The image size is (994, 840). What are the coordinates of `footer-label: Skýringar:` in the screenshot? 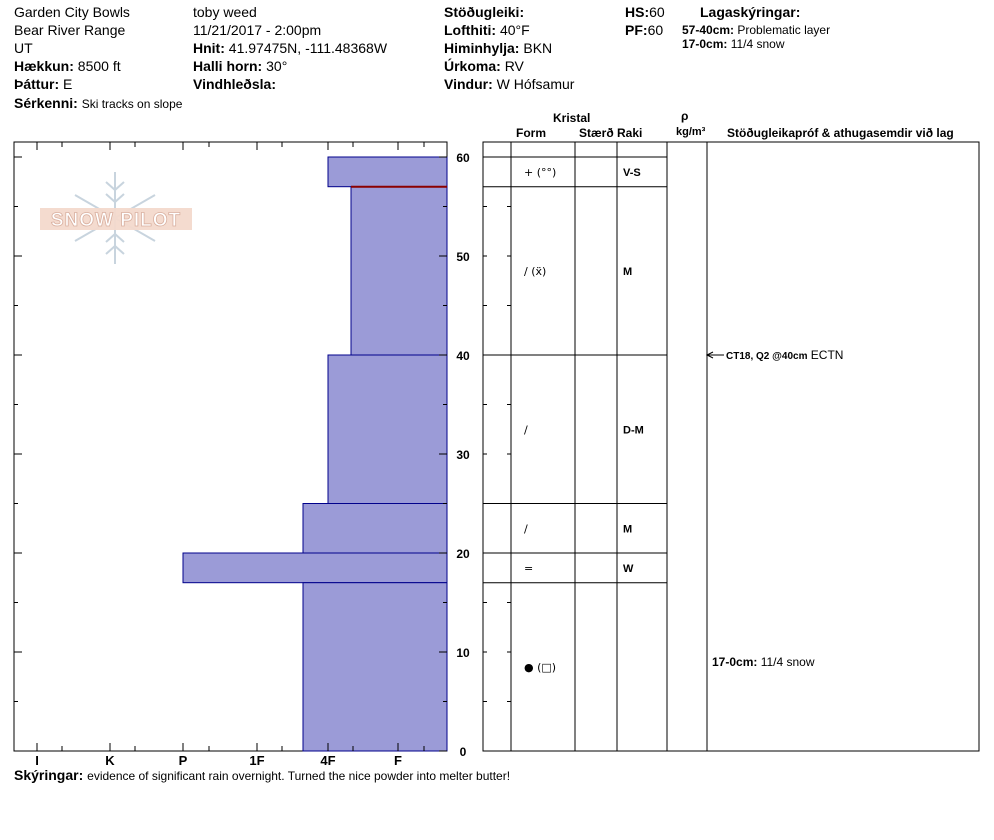 It's located at (49, 775).